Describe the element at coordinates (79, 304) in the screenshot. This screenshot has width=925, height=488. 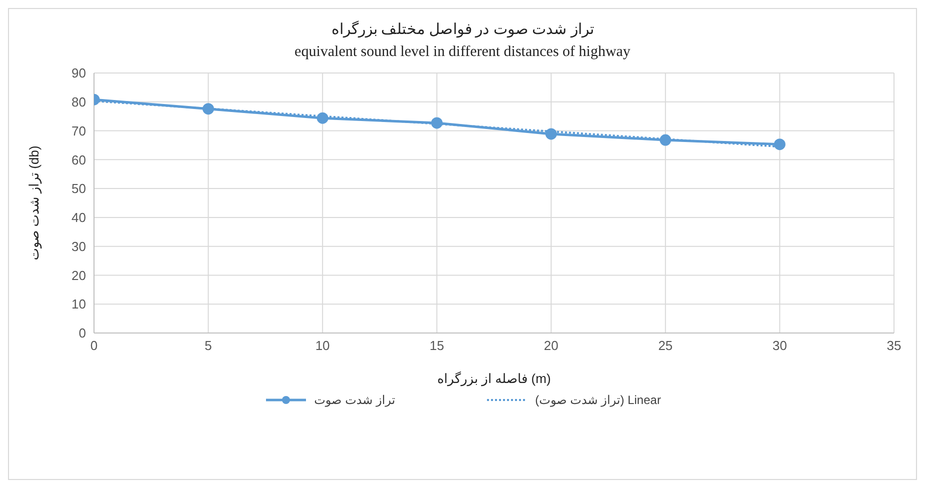
I see `y-tick-label: 10` at that location.